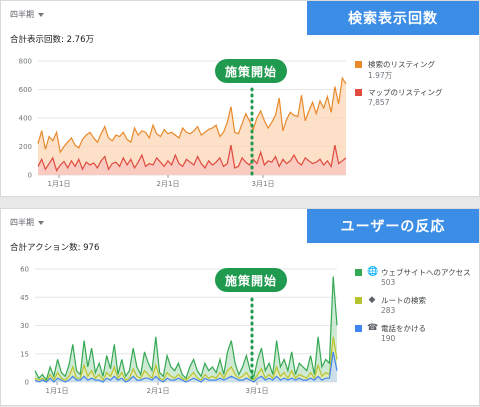  I want to click on y-tick-label: 800, so click(25, 62).